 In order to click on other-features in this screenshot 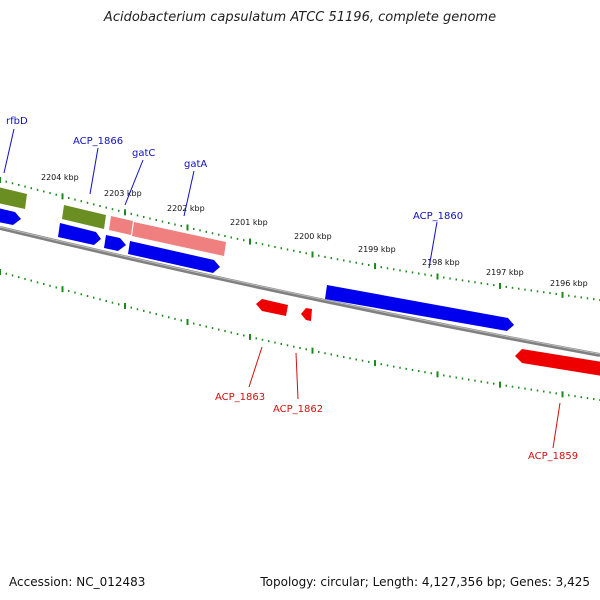, I will do `click(53, 208)`.